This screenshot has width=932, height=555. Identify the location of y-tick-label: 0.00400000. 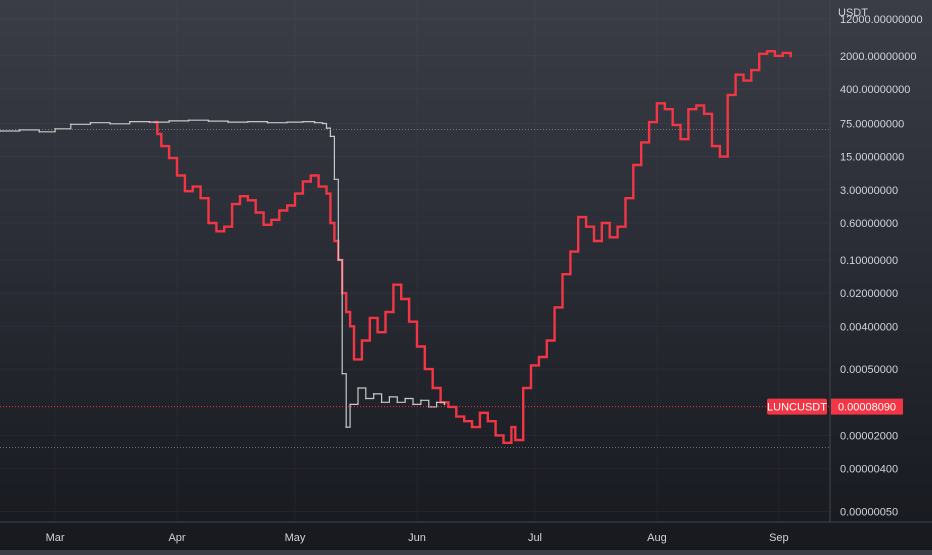
(869, 327).